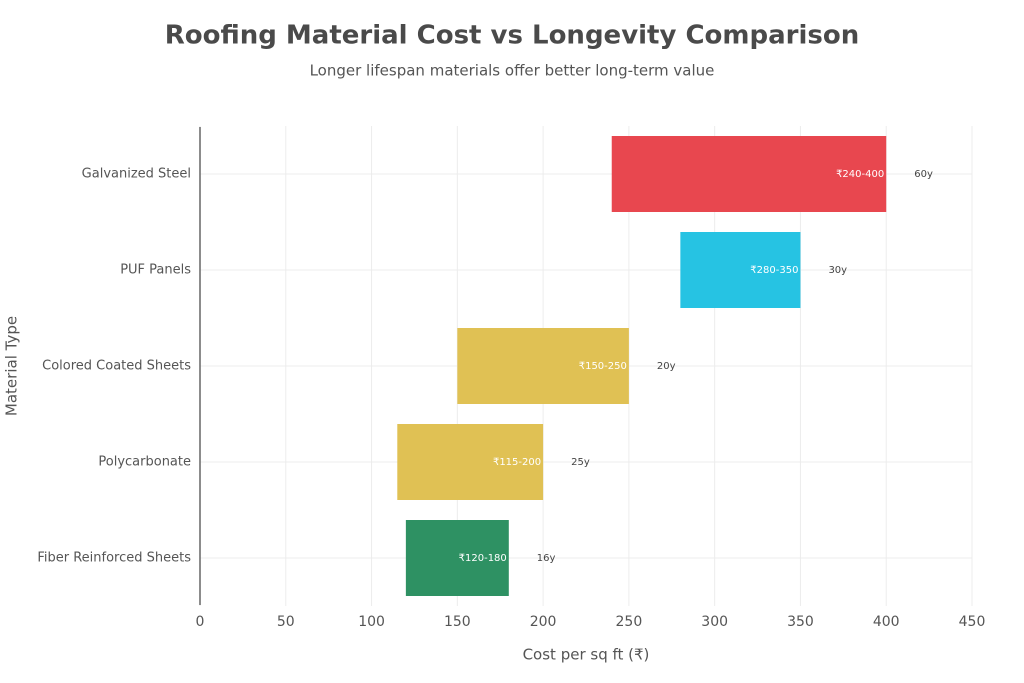  What do you see at coordinates (543, 622) in the screenshot?
I see `x-tick-label: 200` at bounding box center [543, 622].